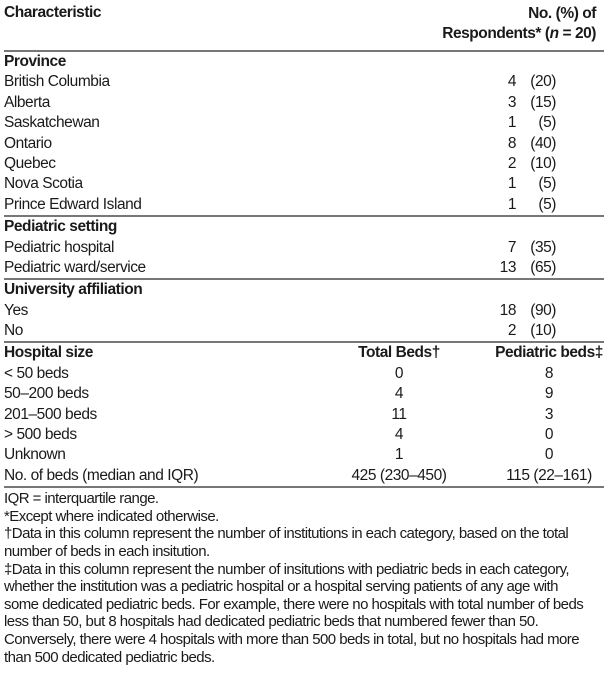 This screenshot has height=695, width=608. What do you see at coordinates (304, 248) in the screenshot?
I see `table-row: Pediatric hospital 7 (35)` at bounding box center [304, 248].